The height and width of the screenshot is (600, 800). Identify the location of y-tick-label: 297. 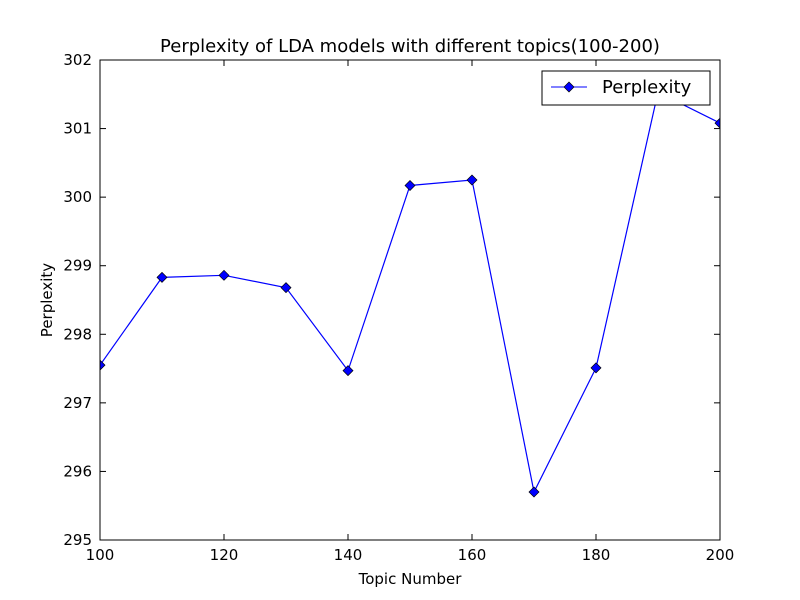
(77, 403).